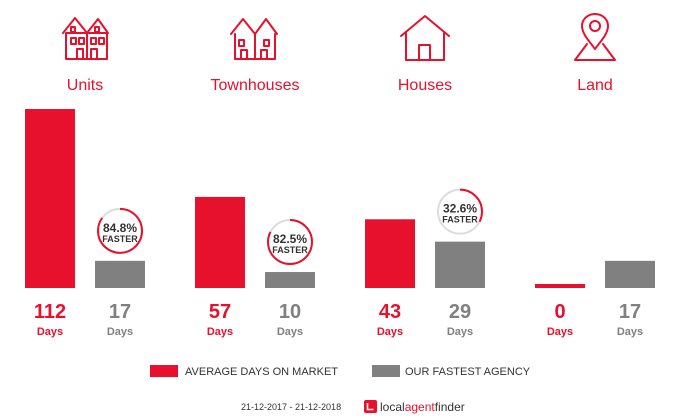 This screenshot has height=420, width=700. What do you see at coordinates (290, 239) in the screenshot?
I see `faster-percent-townhouses: 82.5%` at bounding box center [290, 239].